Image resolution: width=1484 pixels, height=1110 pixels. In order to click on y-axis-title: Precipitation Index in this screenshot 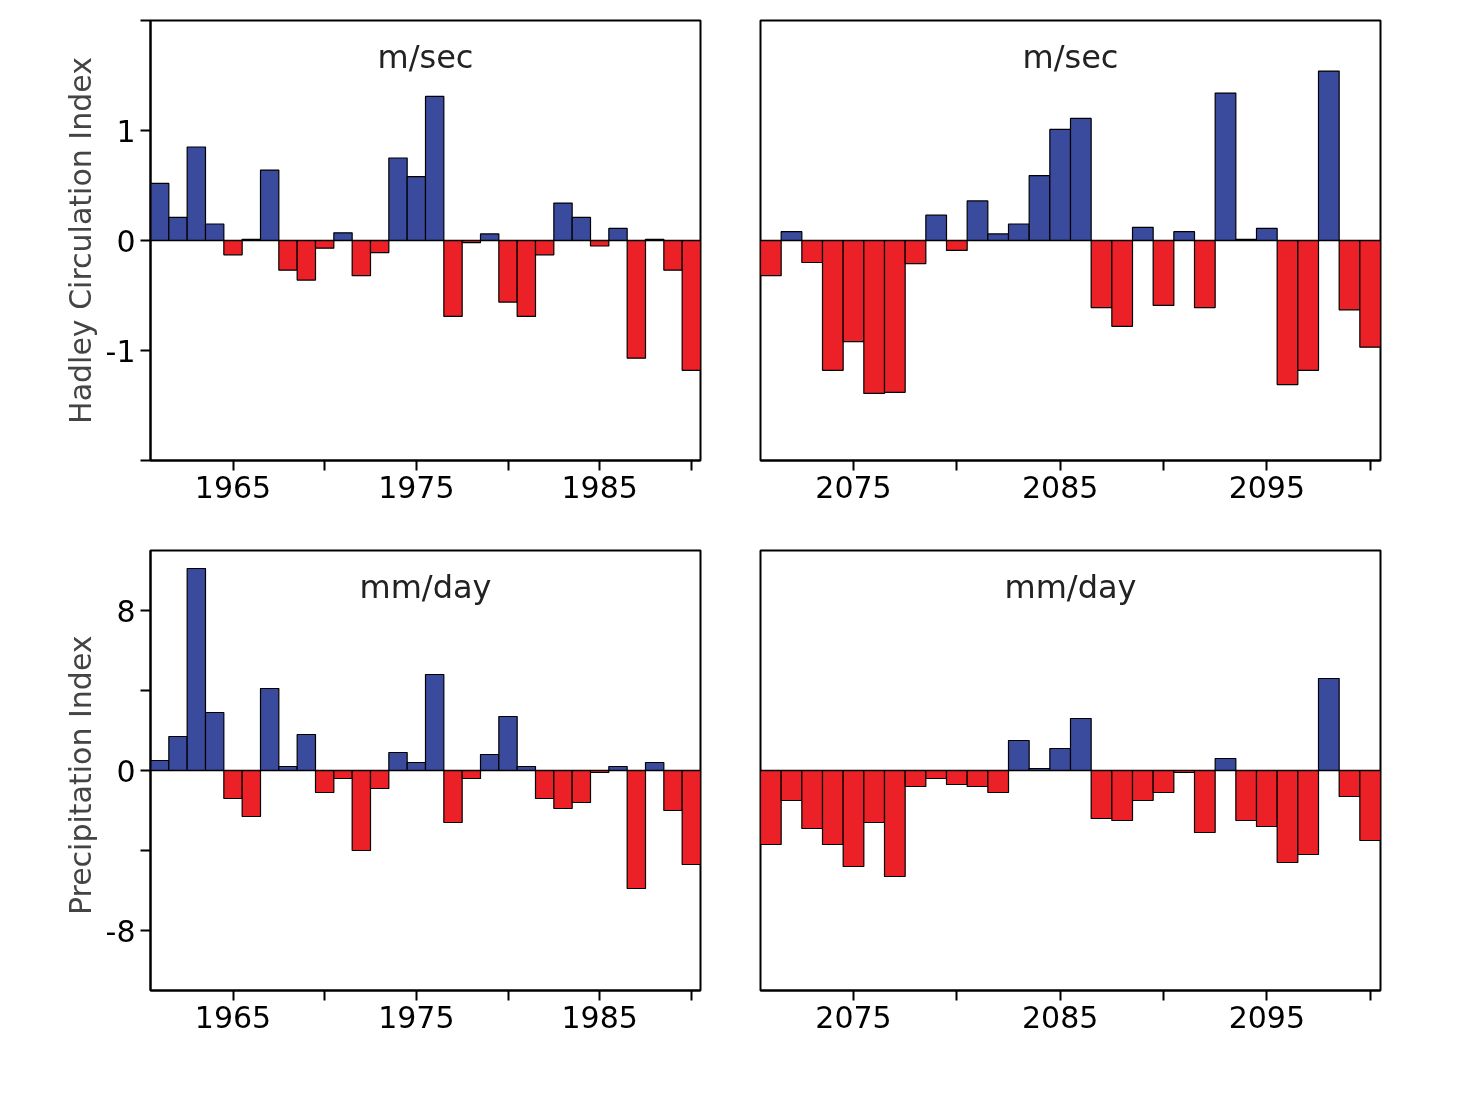, I will do `click(80, 775)`.